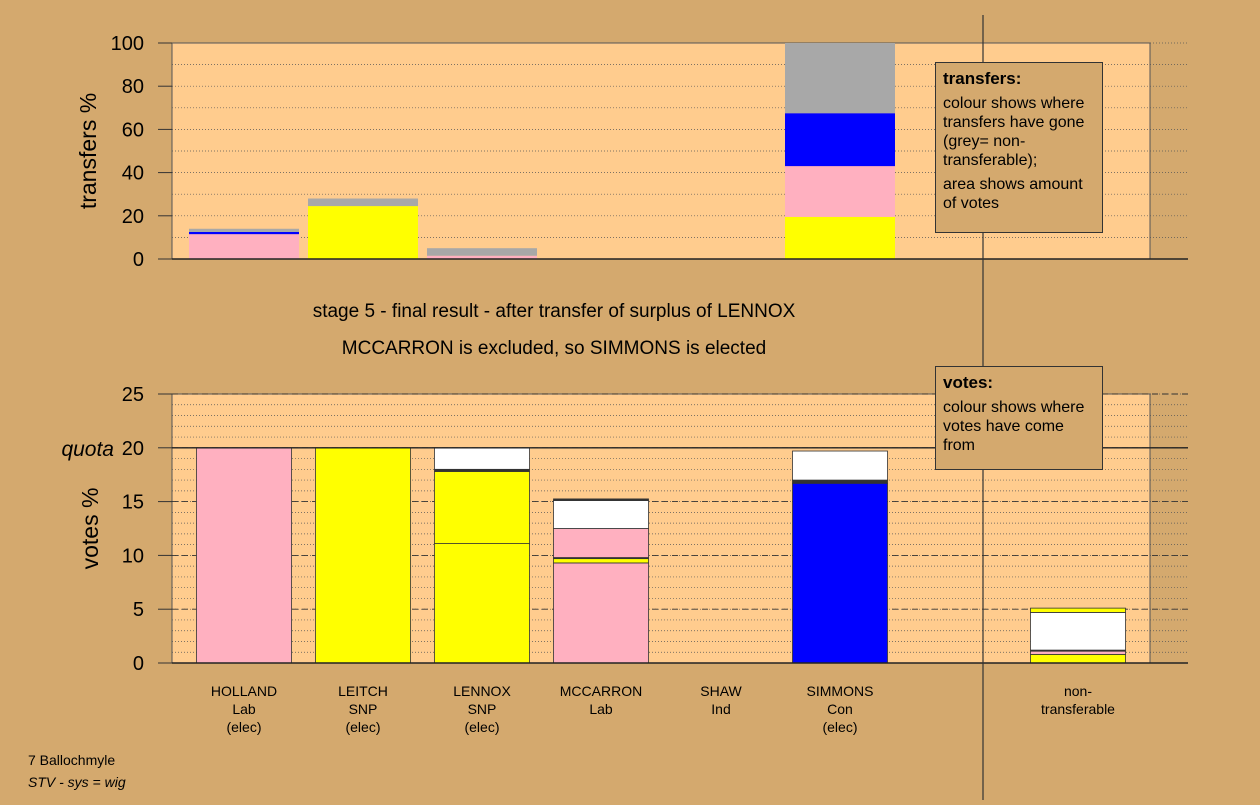 Image resolution: width=1260 pixels, height=805 pixels. I want to click on category-label: HOLLAND Lab (elec), so click(244, 709).